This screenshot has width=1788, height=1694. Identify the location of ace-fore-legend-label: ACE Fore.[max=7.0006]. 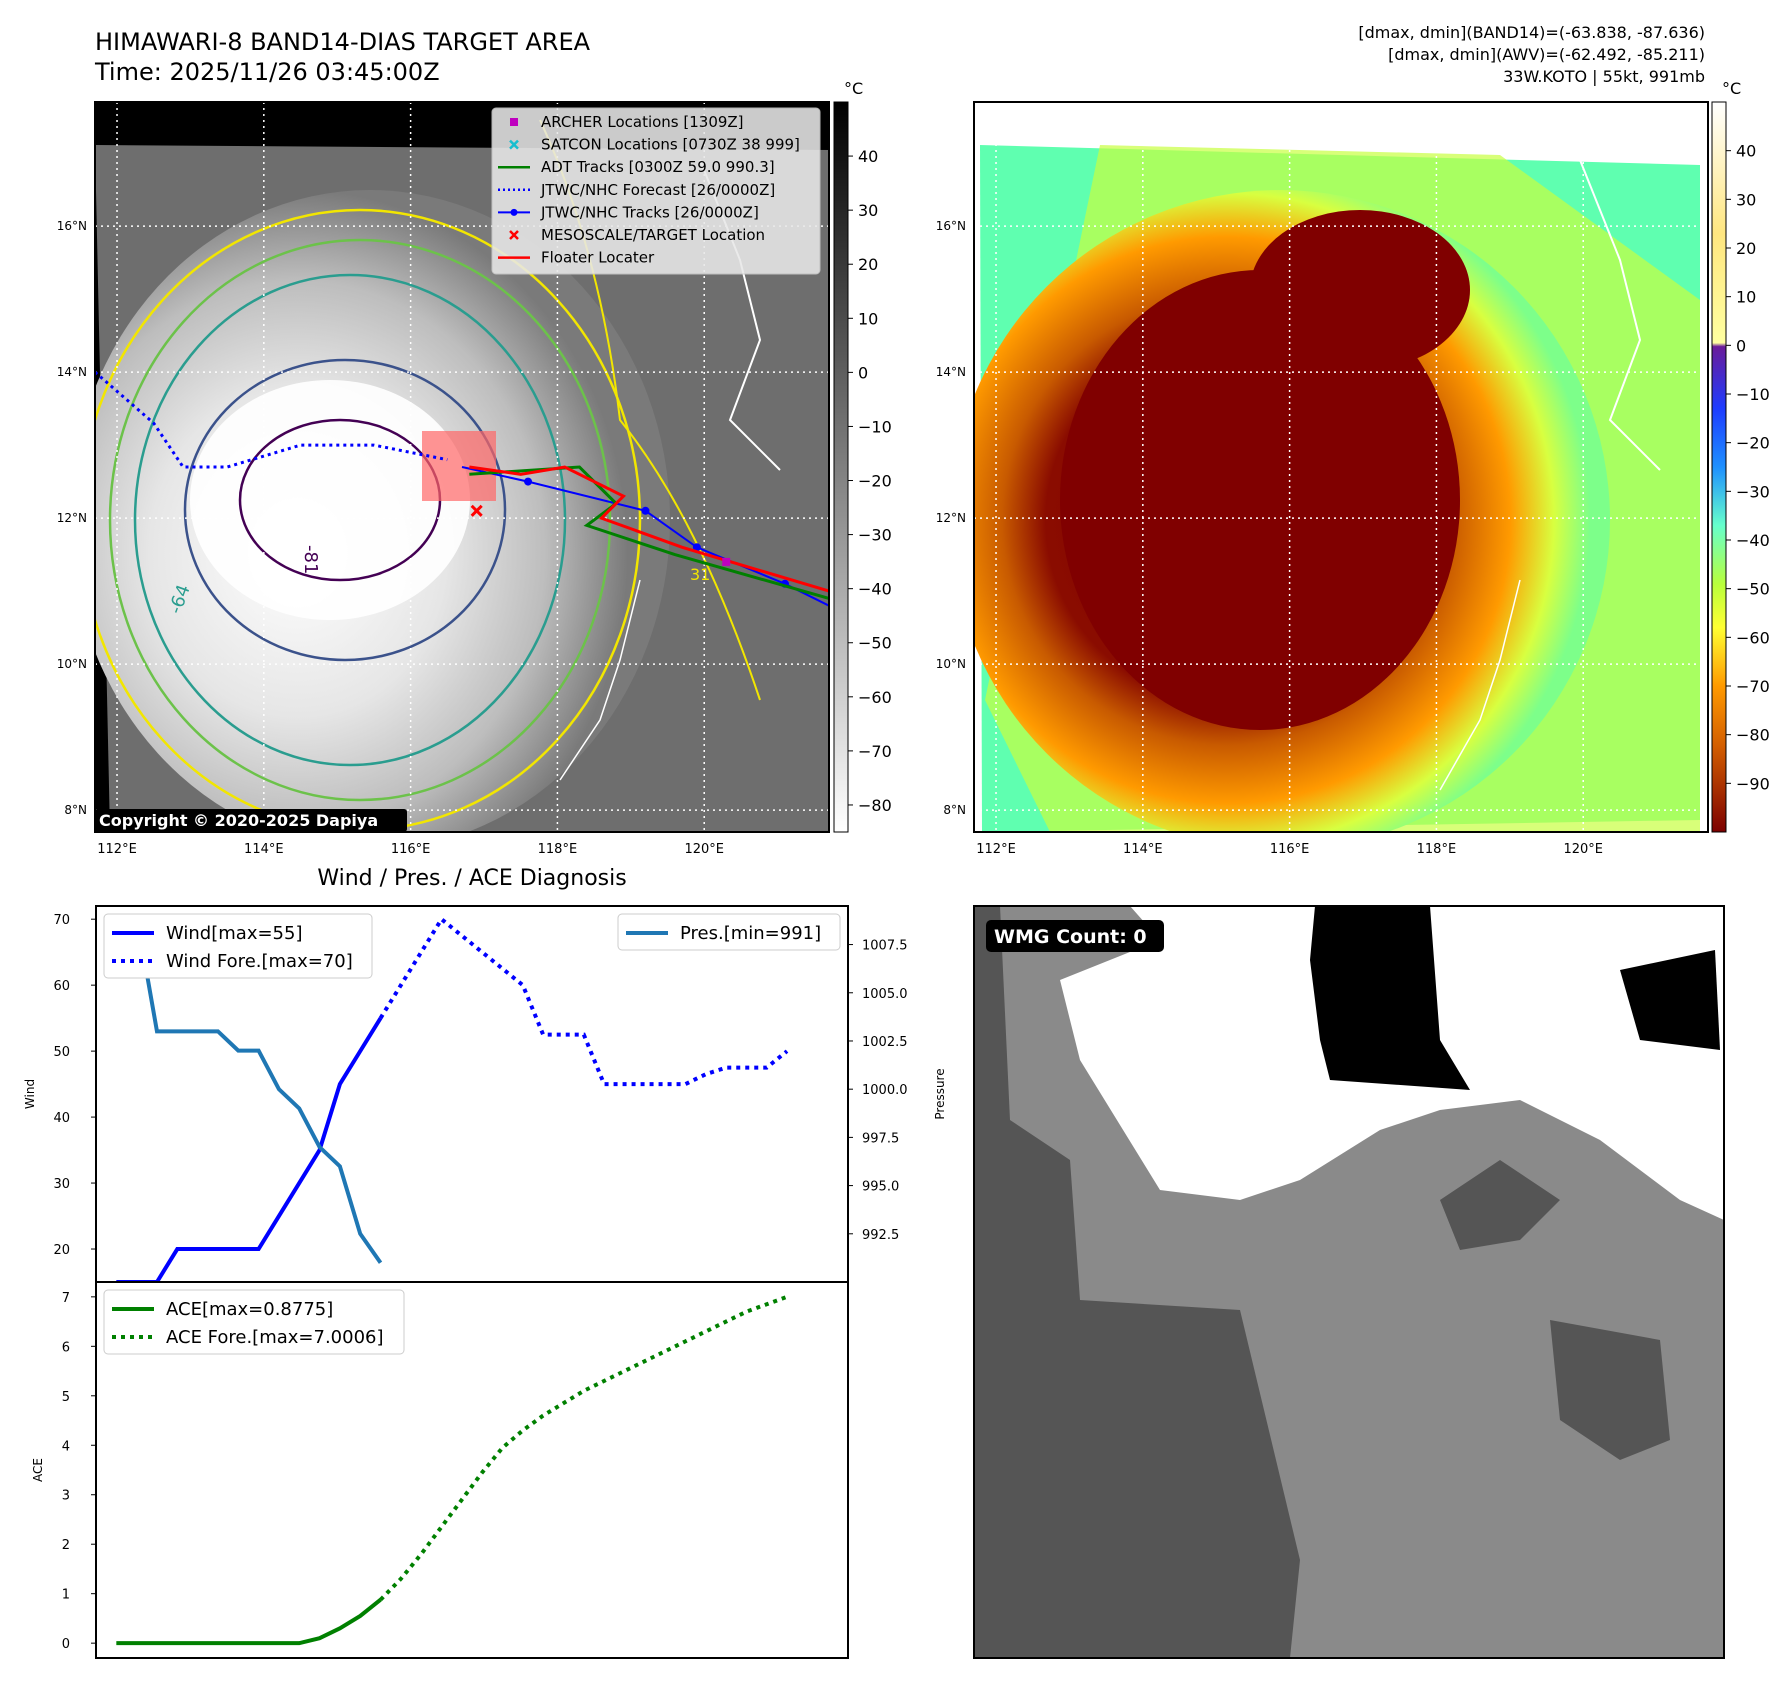
(275, 1337).